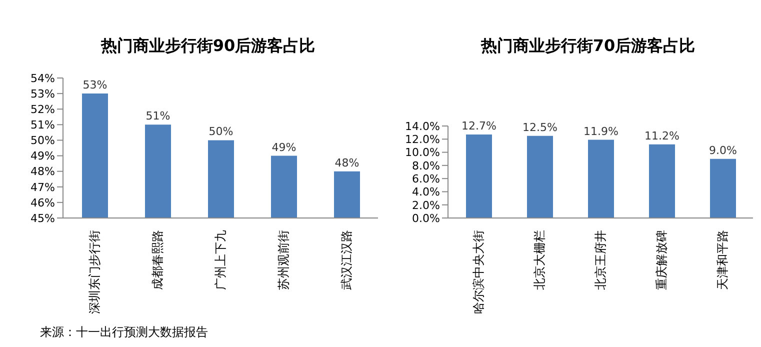 This screenshot has width=761, height=347. I want to click on y-tick-label: 8.0%, so click(426, 165).